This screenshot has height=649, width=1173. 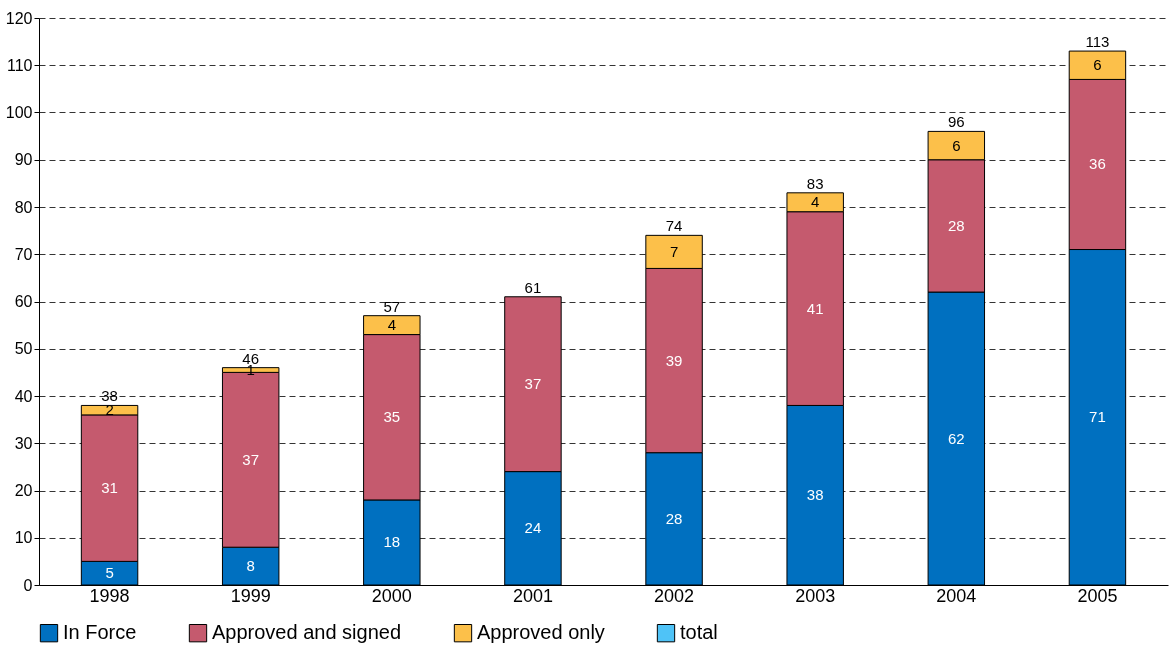 I want to click on y-tick-label: 0, so click(x=28, y=585).